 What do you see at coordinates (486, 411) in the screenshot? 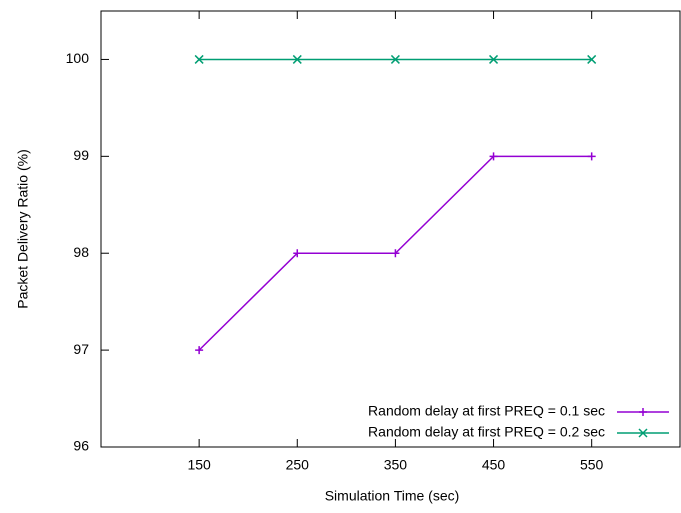
I see `legend-label: Random delay at first PREQ = 0.1 sec` at bounding box center [486, 411].